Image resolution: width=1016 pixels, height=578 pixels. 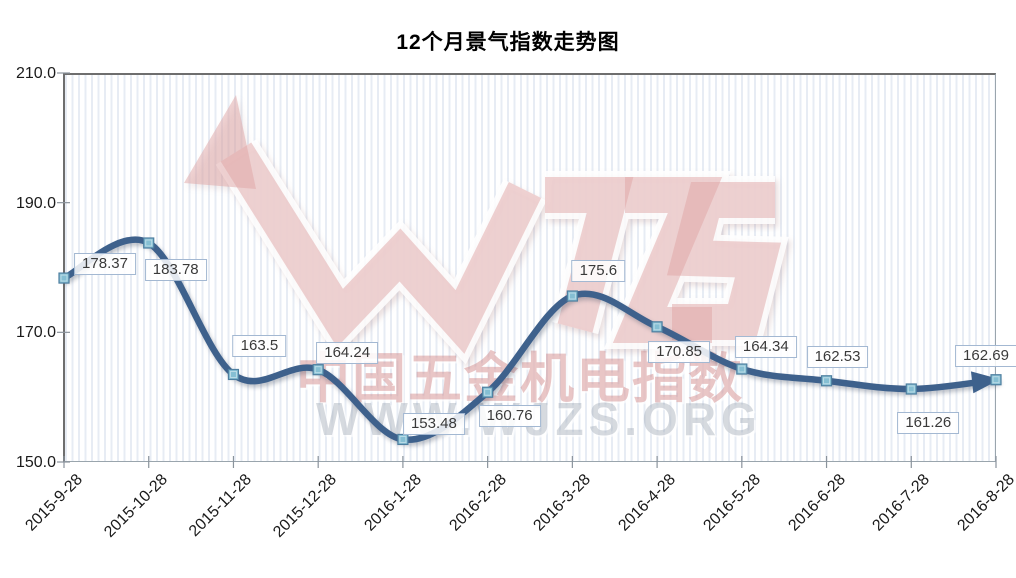 I want to click on y-axis-tick-label: 150.0, so click(x=35, y=462).